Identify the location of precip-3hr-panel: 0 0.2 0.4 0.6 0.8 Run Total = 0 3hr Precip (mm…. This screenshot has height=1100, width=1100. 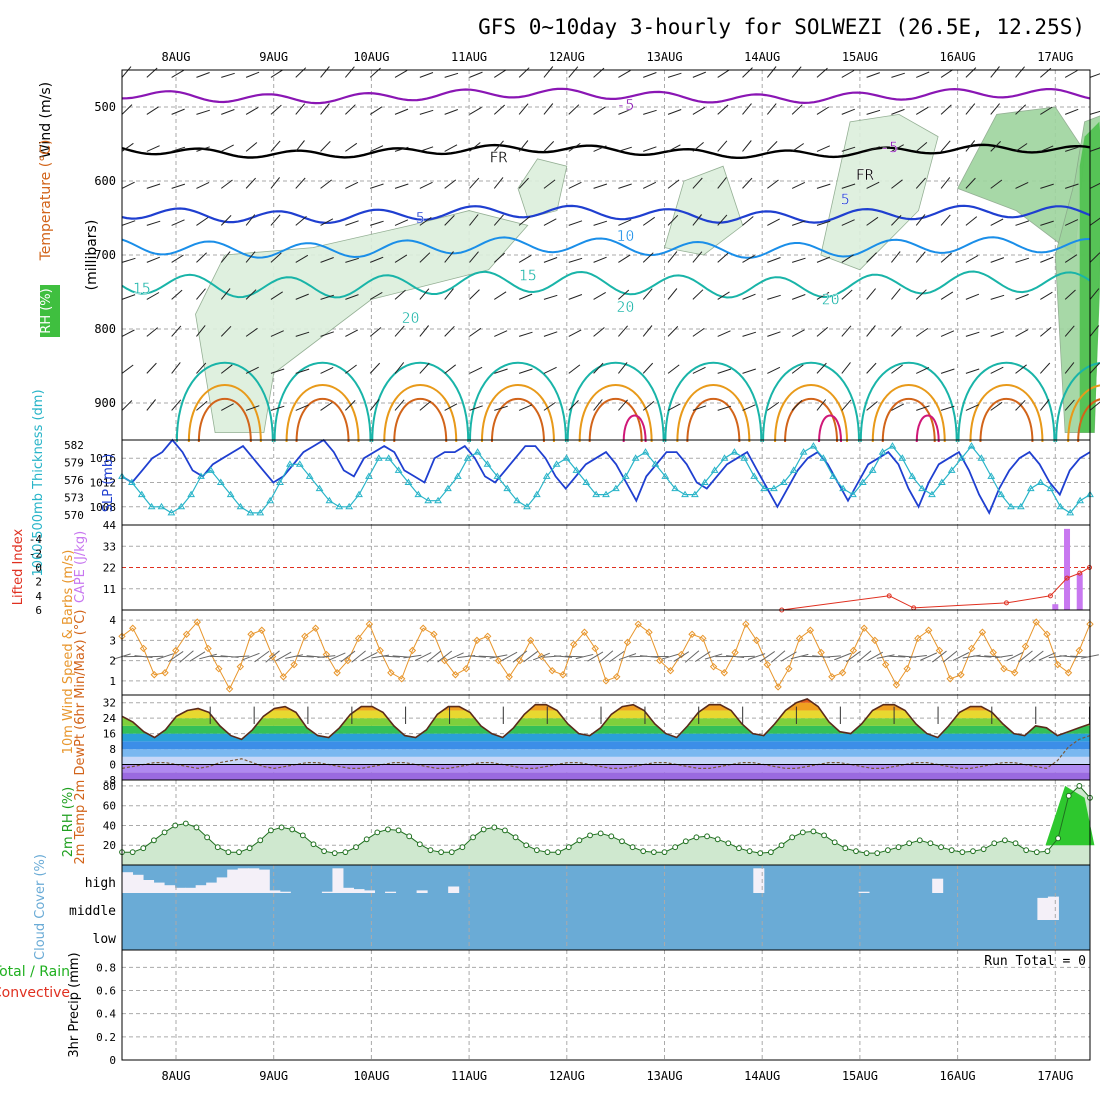
(545, 1008).